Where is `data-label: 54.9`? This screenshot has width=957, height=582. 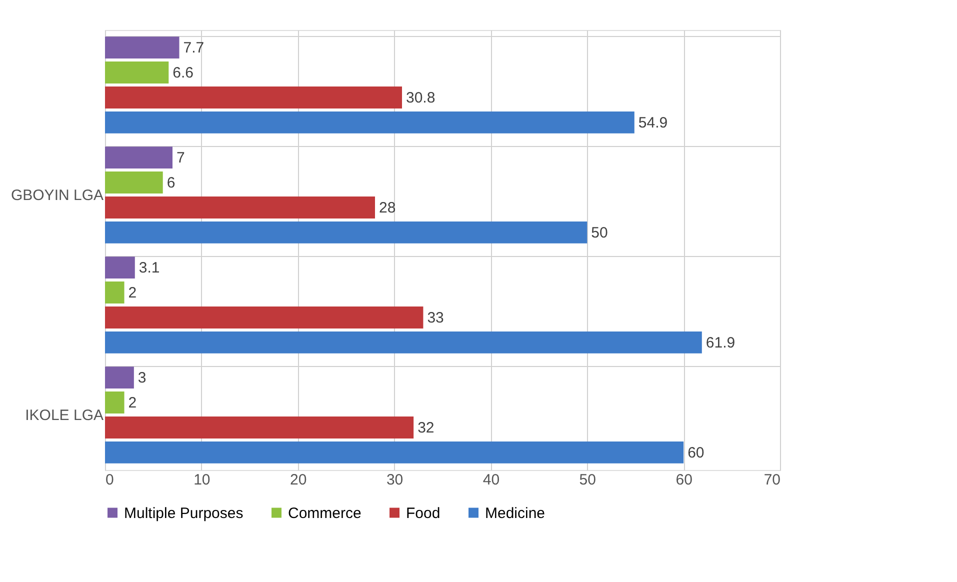
data-label: 54.9 is located at coordinates (653, 123).